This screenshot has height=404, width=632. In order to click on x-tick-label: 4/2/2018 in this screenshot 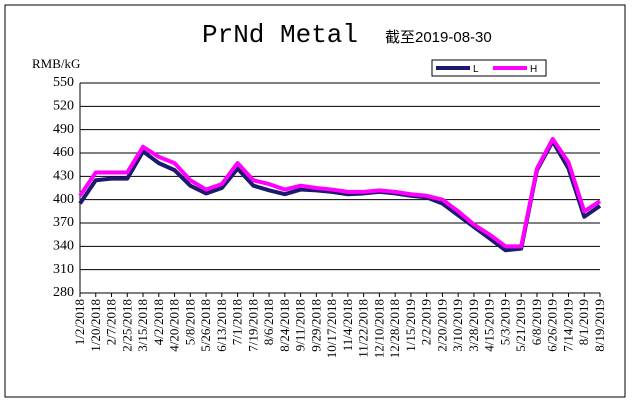, I will do `click(158, 322)`.